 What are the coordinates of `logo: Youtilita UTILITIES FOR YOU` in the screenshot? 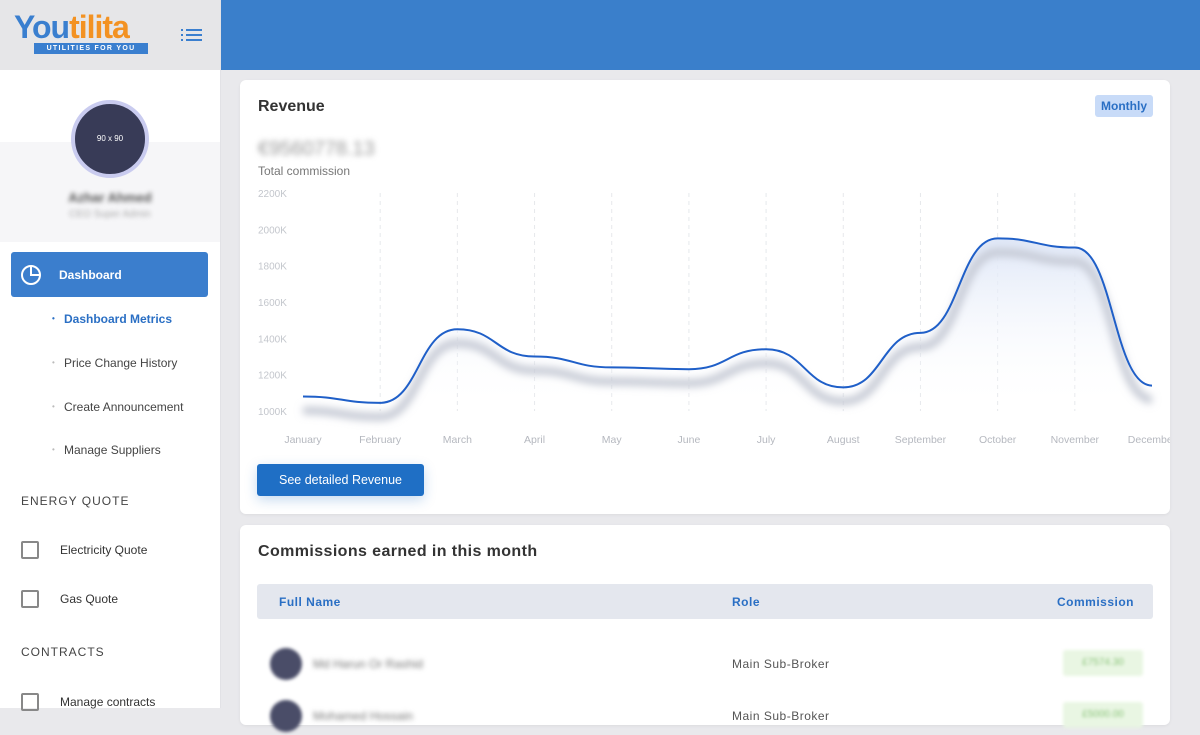 It's located at (81, 33).